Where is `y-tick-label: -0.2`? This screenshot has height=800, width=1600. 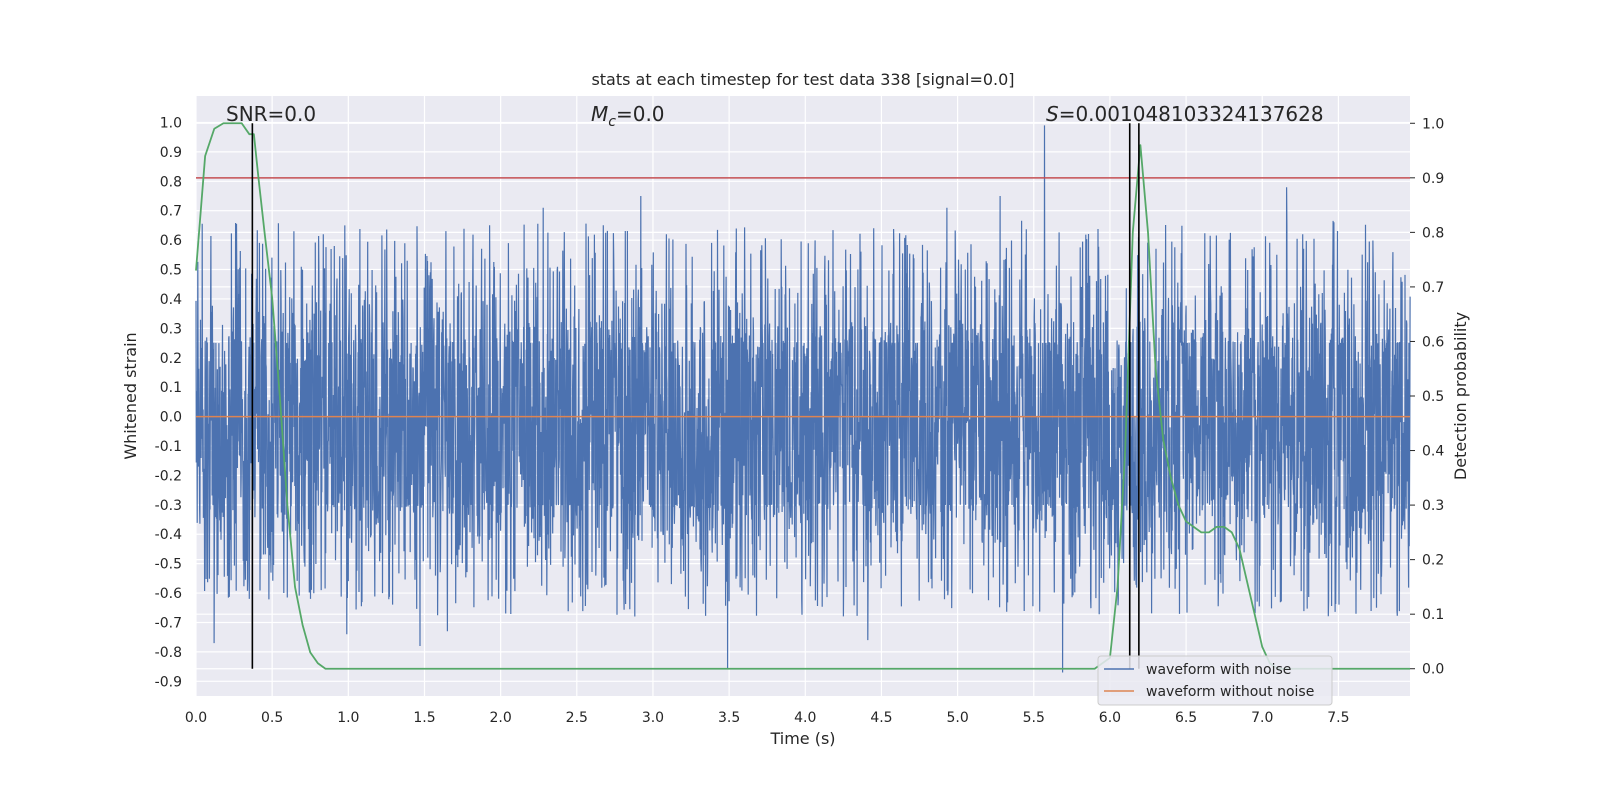
y-tick-label: -0.2 is located at coordinates (168, 476).